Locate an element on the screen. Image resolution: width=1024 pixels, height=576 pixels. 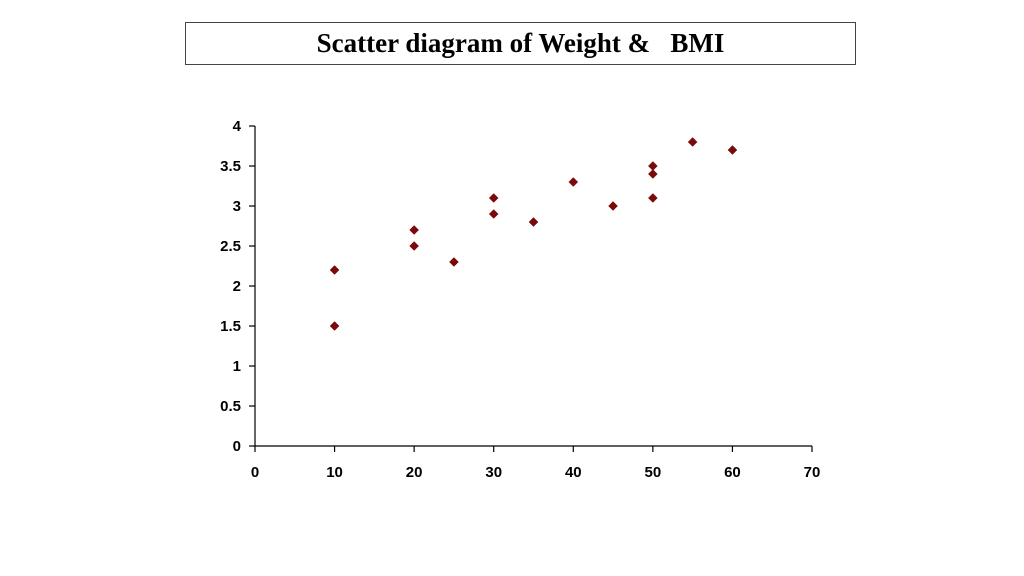
chart-title: Scatter diagram of Weight & BMI is located at coordinates (520, 43).